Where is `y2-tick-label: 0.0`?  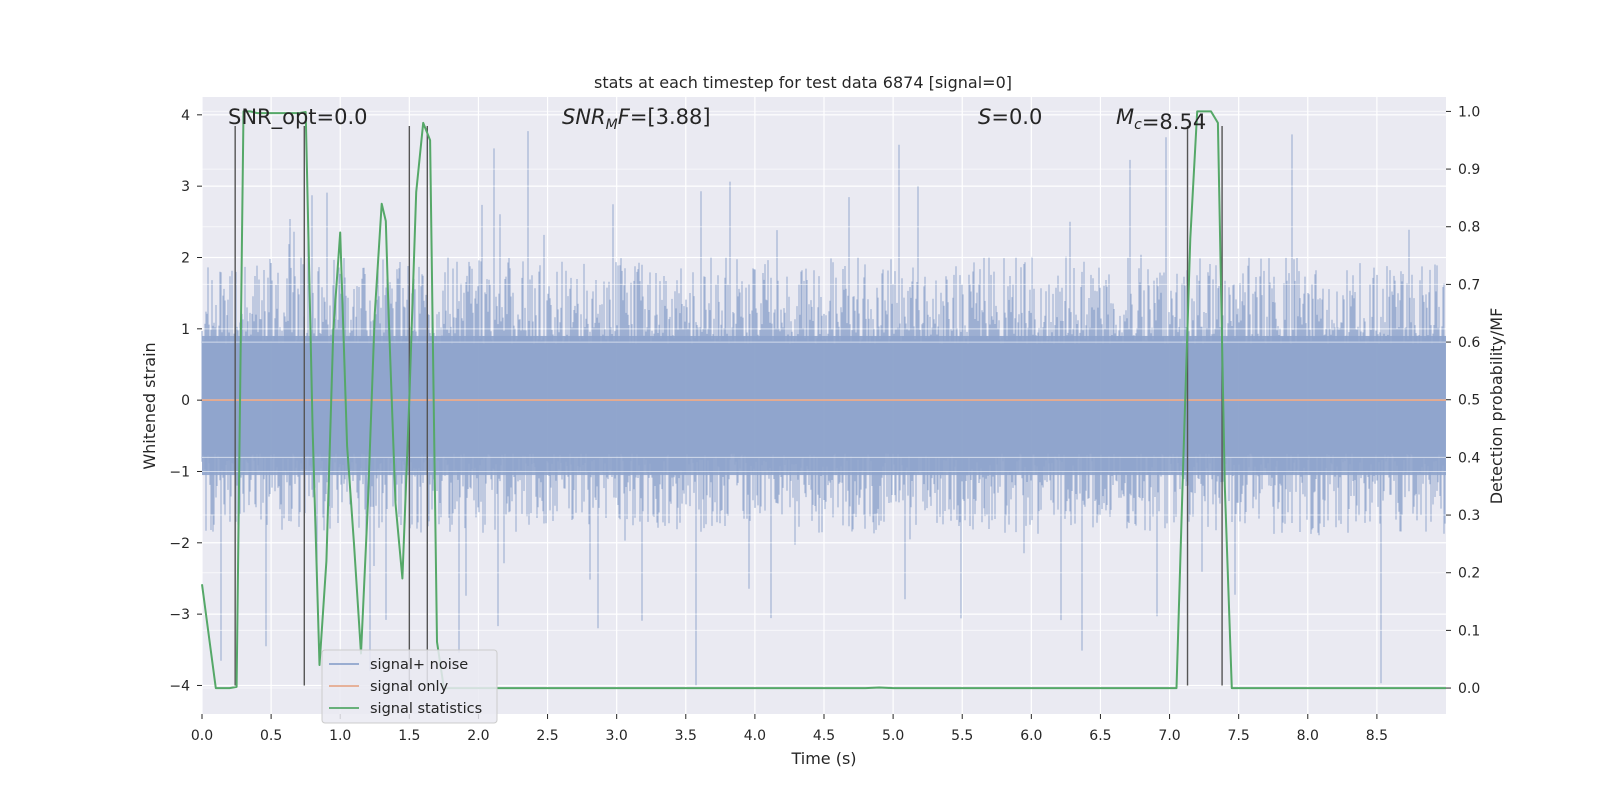 y2-tick-label: 0.0 is located at coordinates (1469, 689).